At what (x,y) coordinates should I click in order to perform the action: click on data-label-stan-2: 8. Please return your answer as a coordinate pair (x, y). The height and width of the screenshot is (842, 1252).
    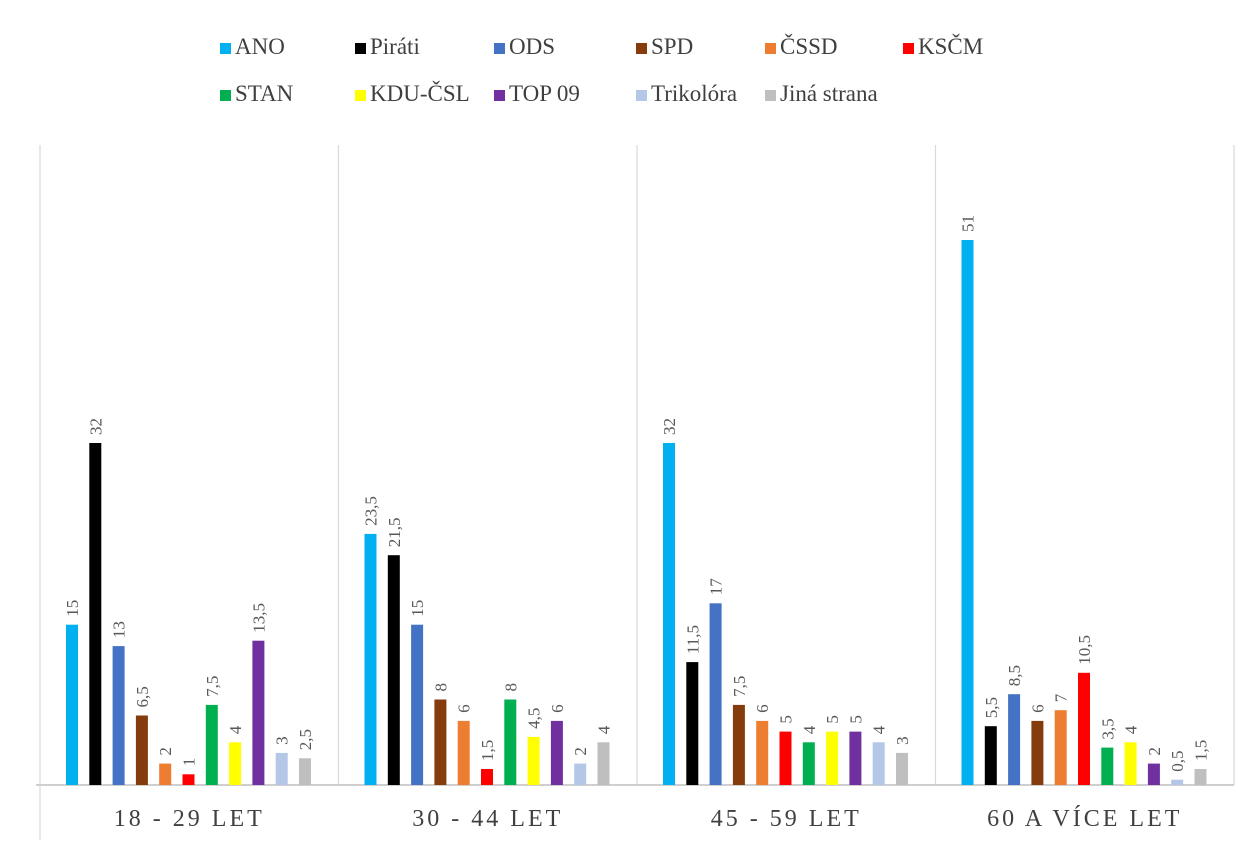
    Looking at the image, I should click on (510, 687).